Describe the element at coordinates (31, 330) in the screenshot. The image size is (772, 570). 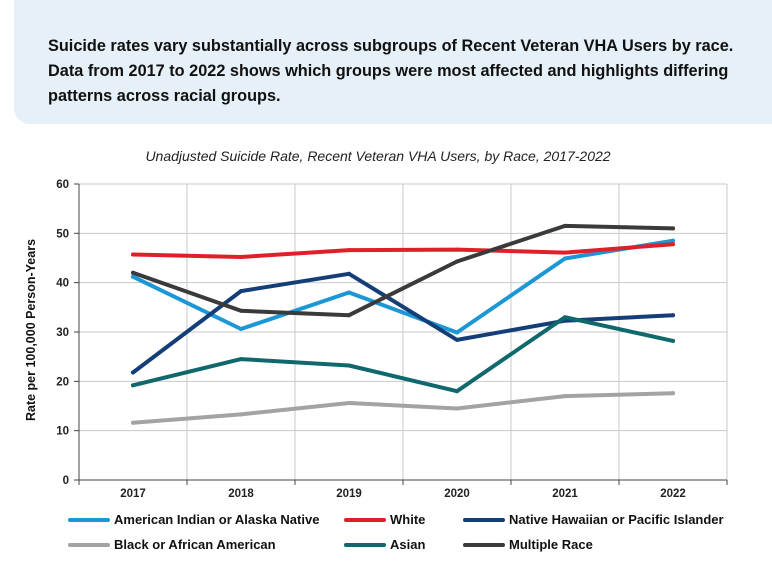
I see `y-axis-label: Rate per 100,000 Person-Years` at that location.